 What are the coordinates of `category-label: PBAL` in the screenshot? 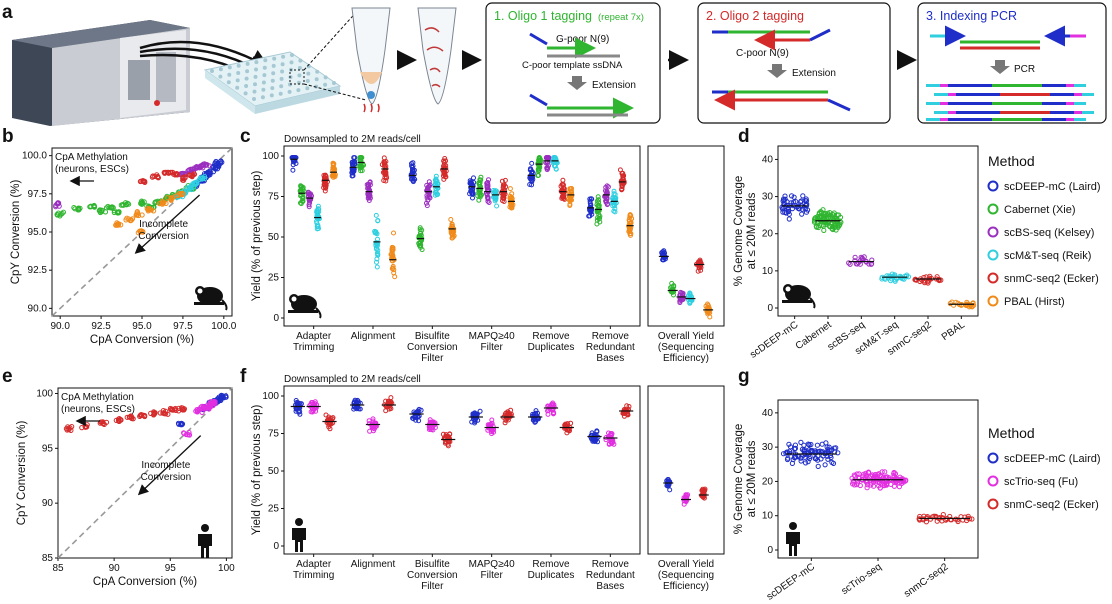 It's located at (954, 331).